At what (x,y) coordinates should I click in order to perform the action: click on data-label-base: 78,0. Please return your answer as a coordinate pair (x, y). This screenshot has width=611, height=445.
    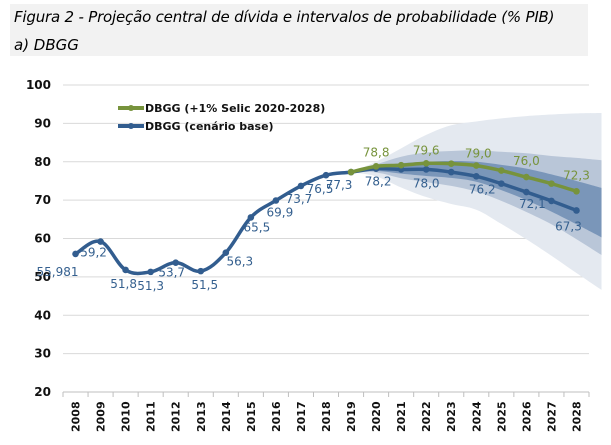
    Looking at the image, I should click on (426, 183).